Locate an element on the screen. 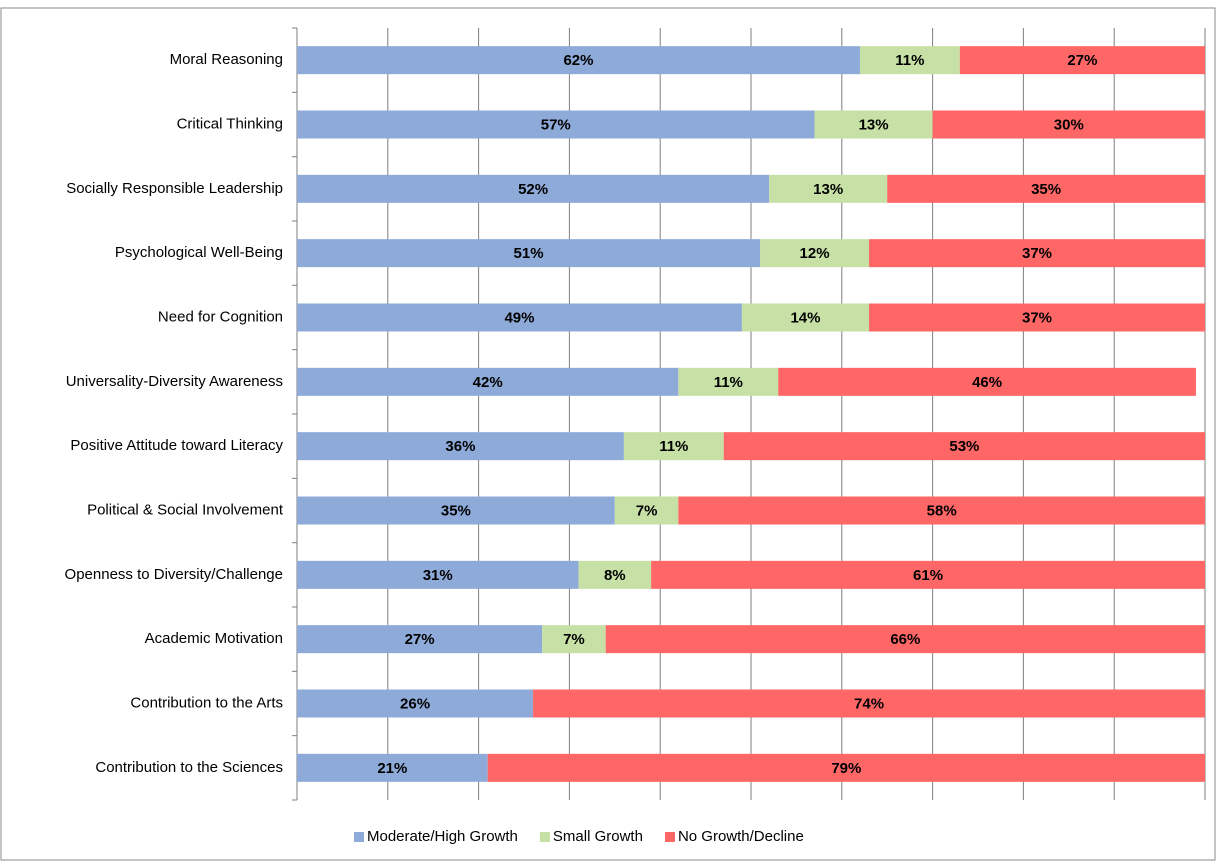 This screenshot has height=866, width=1217. data-label: 30% is located at coordinates (1069, 124).